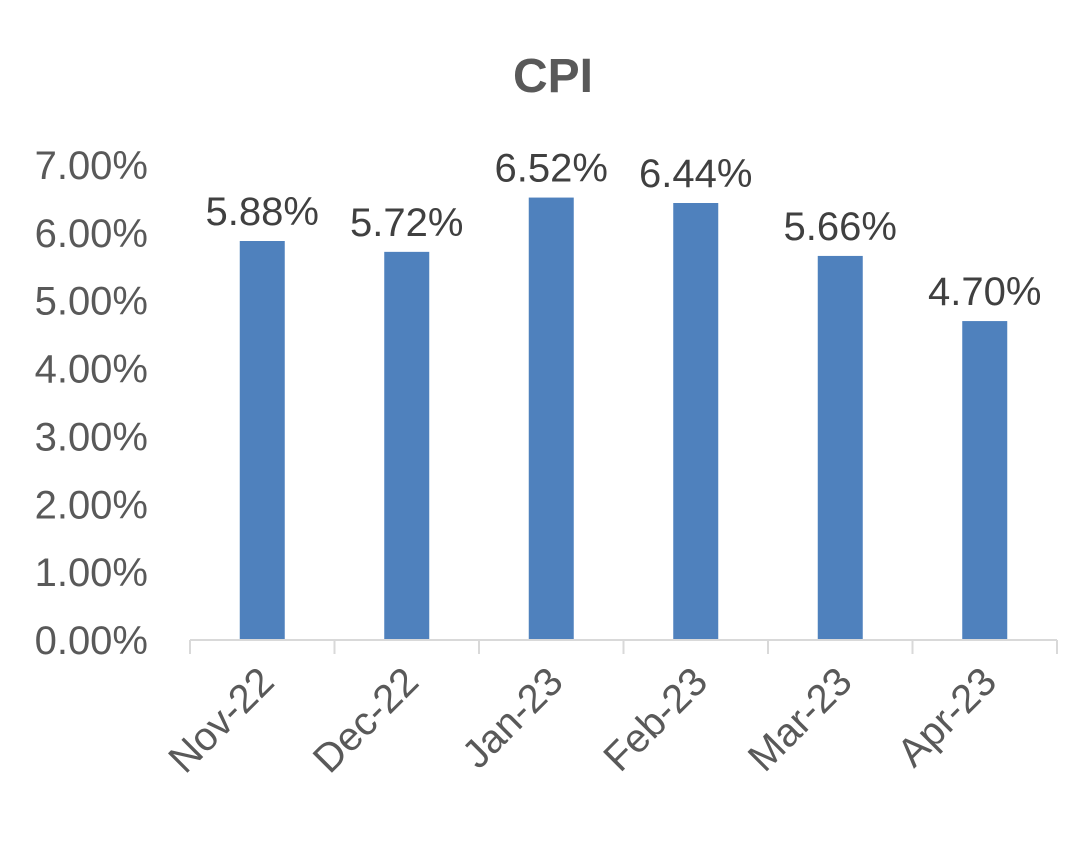  Describe the element at coordinates (91, 505) in the screenshot. I see `y-tick-label: 2.00%` at that location.